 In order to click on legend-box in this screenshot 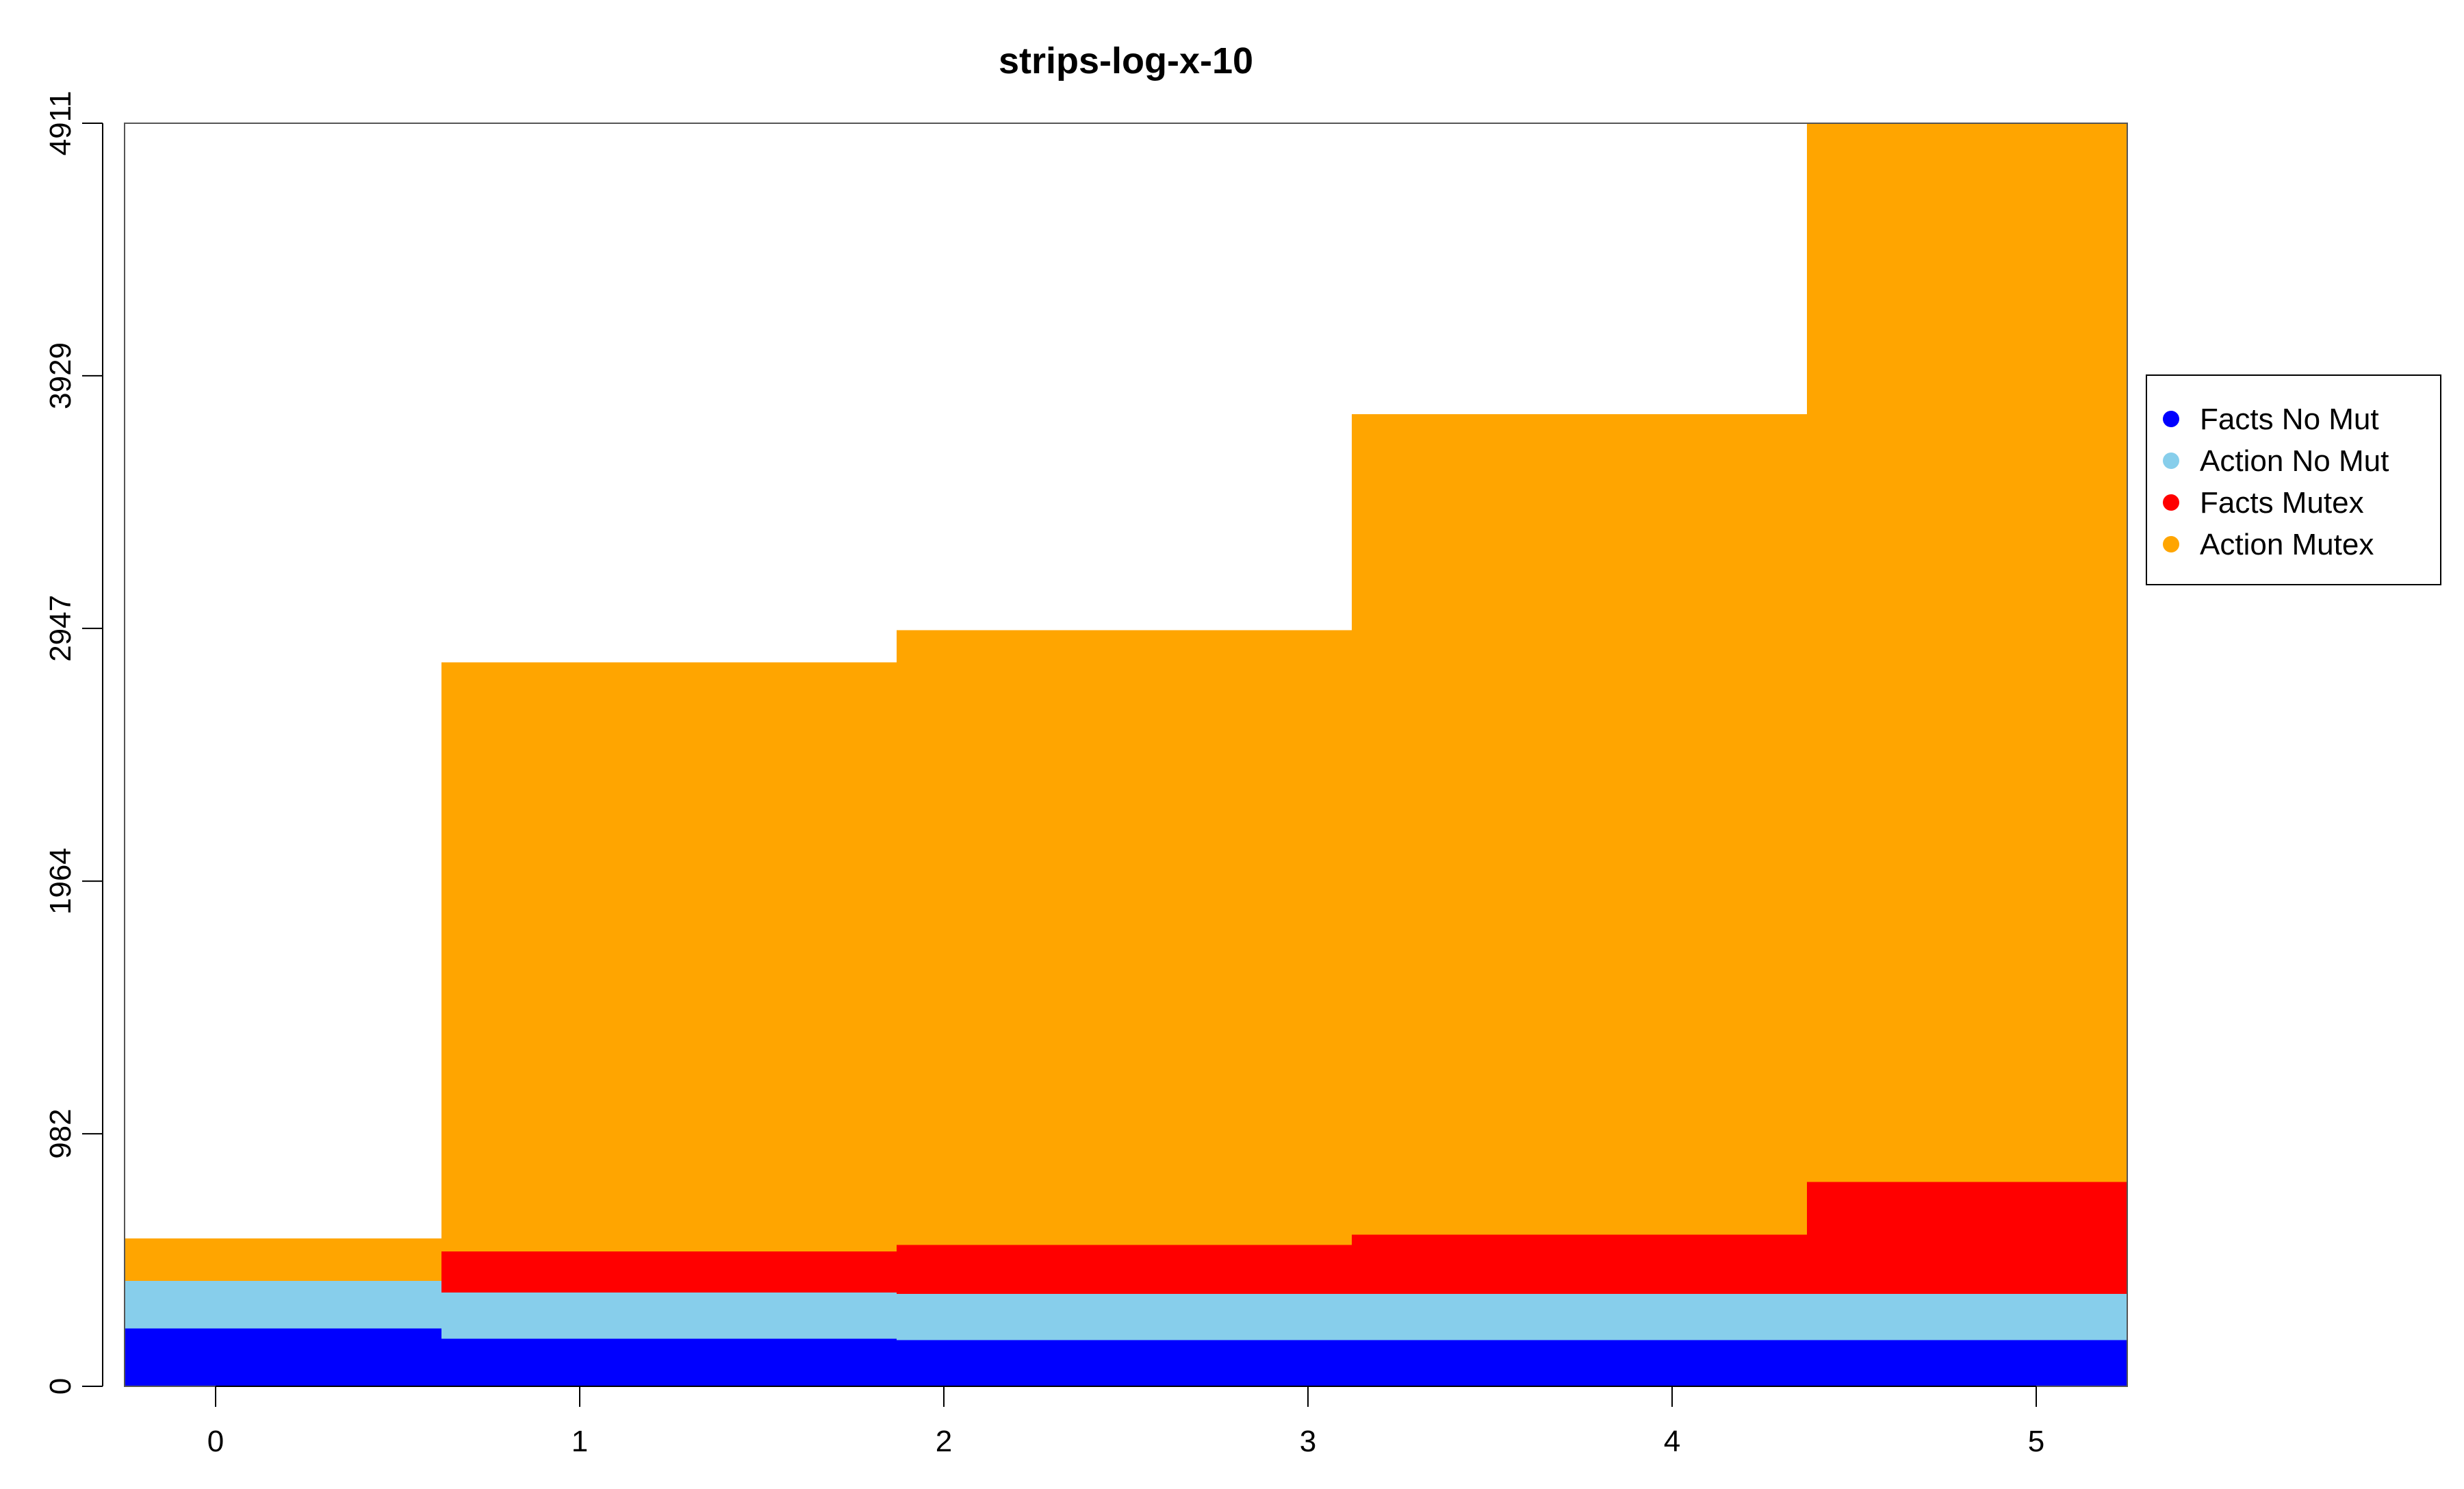, I will do `click(2293, 479)`.